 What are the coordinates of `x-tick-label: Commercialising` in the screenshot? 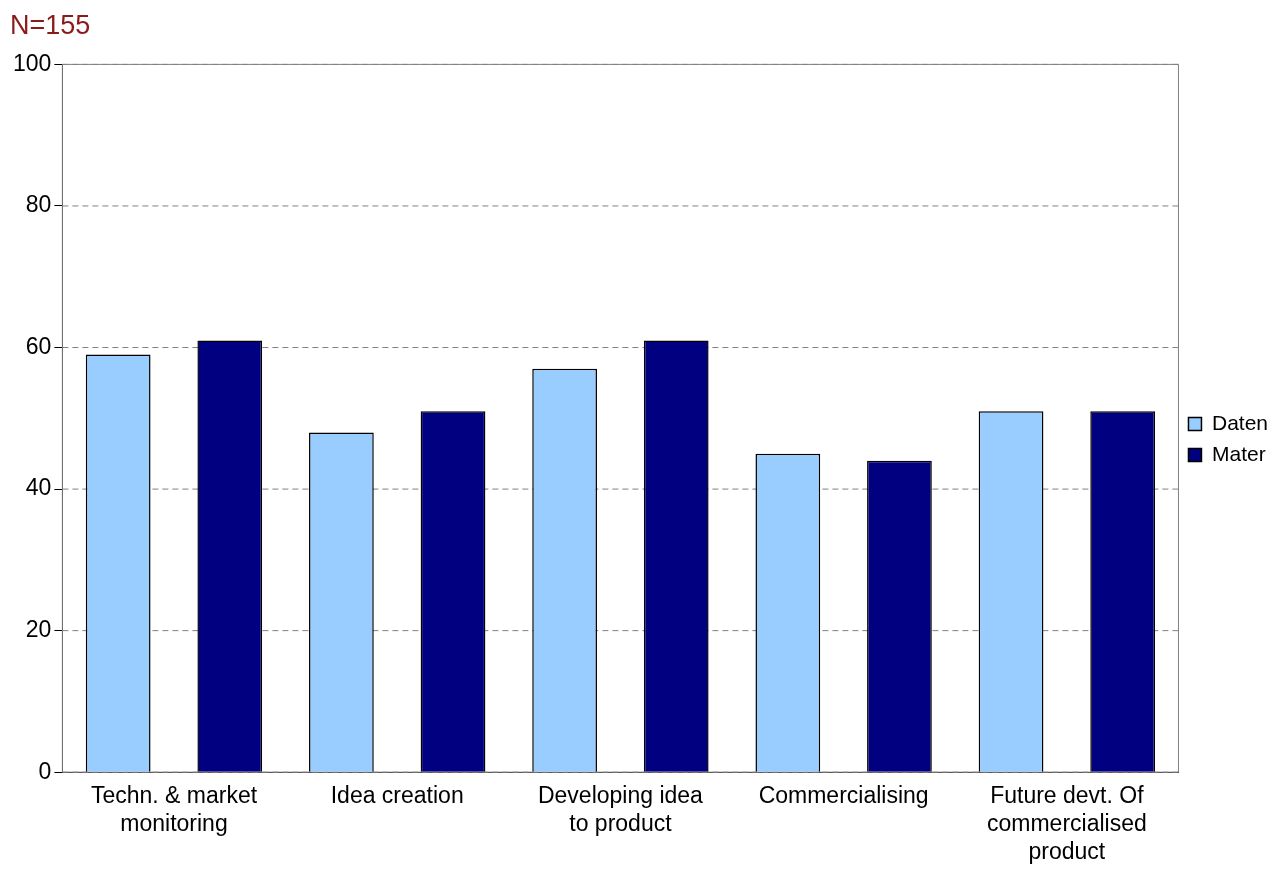 It's located at (843, 795).